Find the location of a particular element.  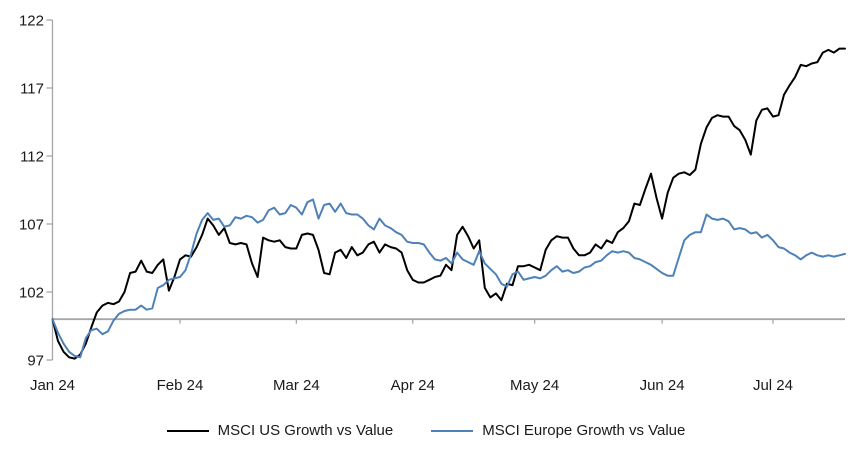

legend-label-europe: MSCI Europe Growth vs Value is located at coordinates (584, 430).